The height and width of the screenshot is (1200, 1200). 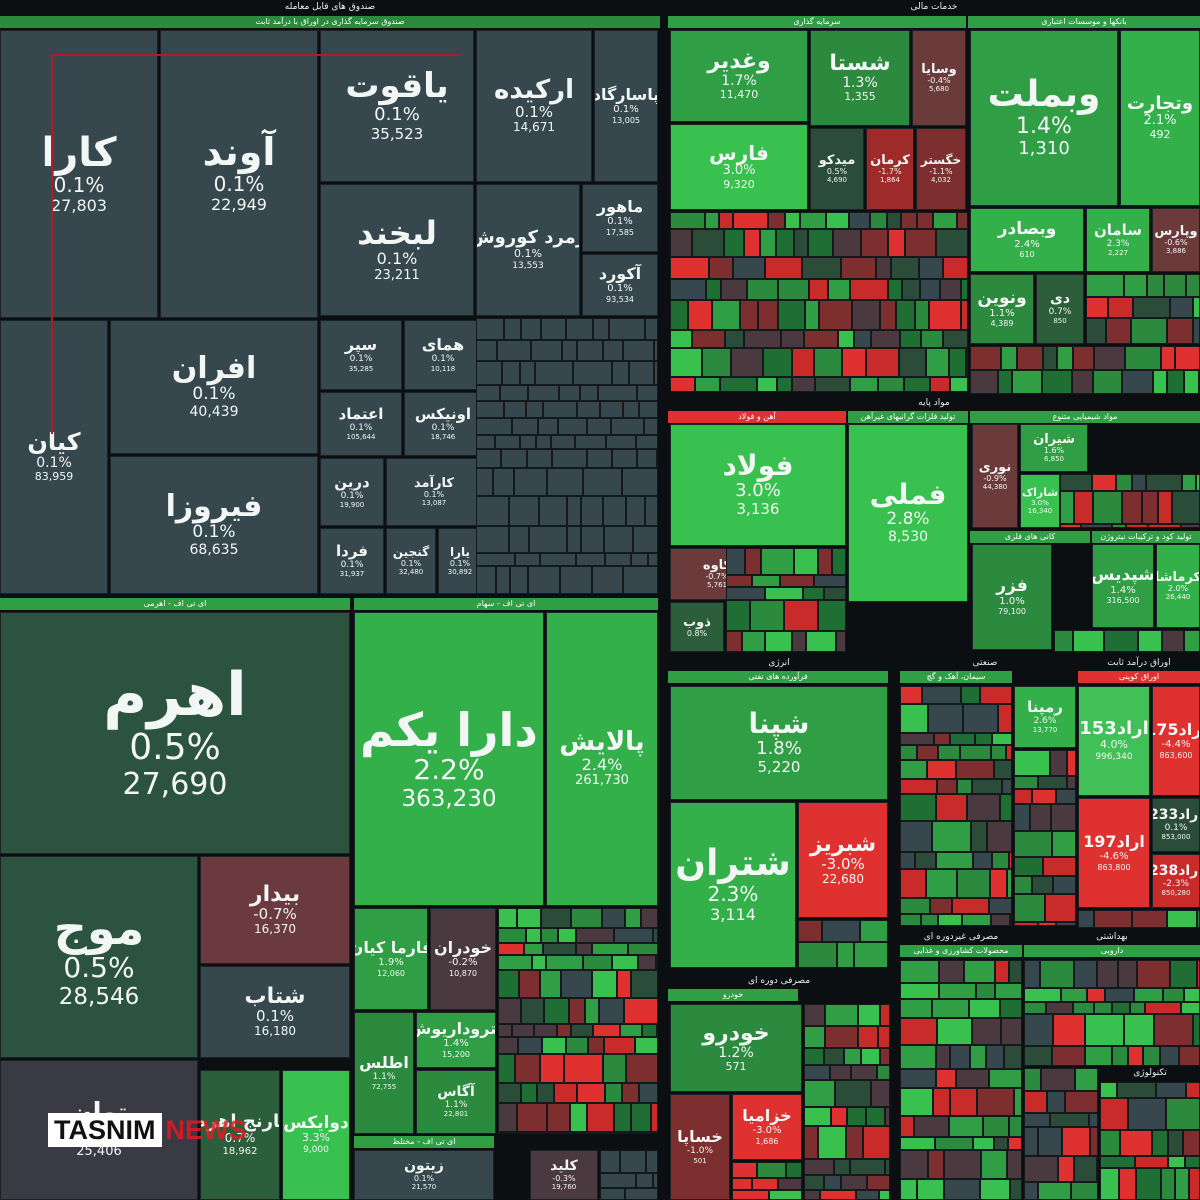 I want to click on treemap-tile: شتاب 0.1% 16,180, so click(x=275, y=1012).